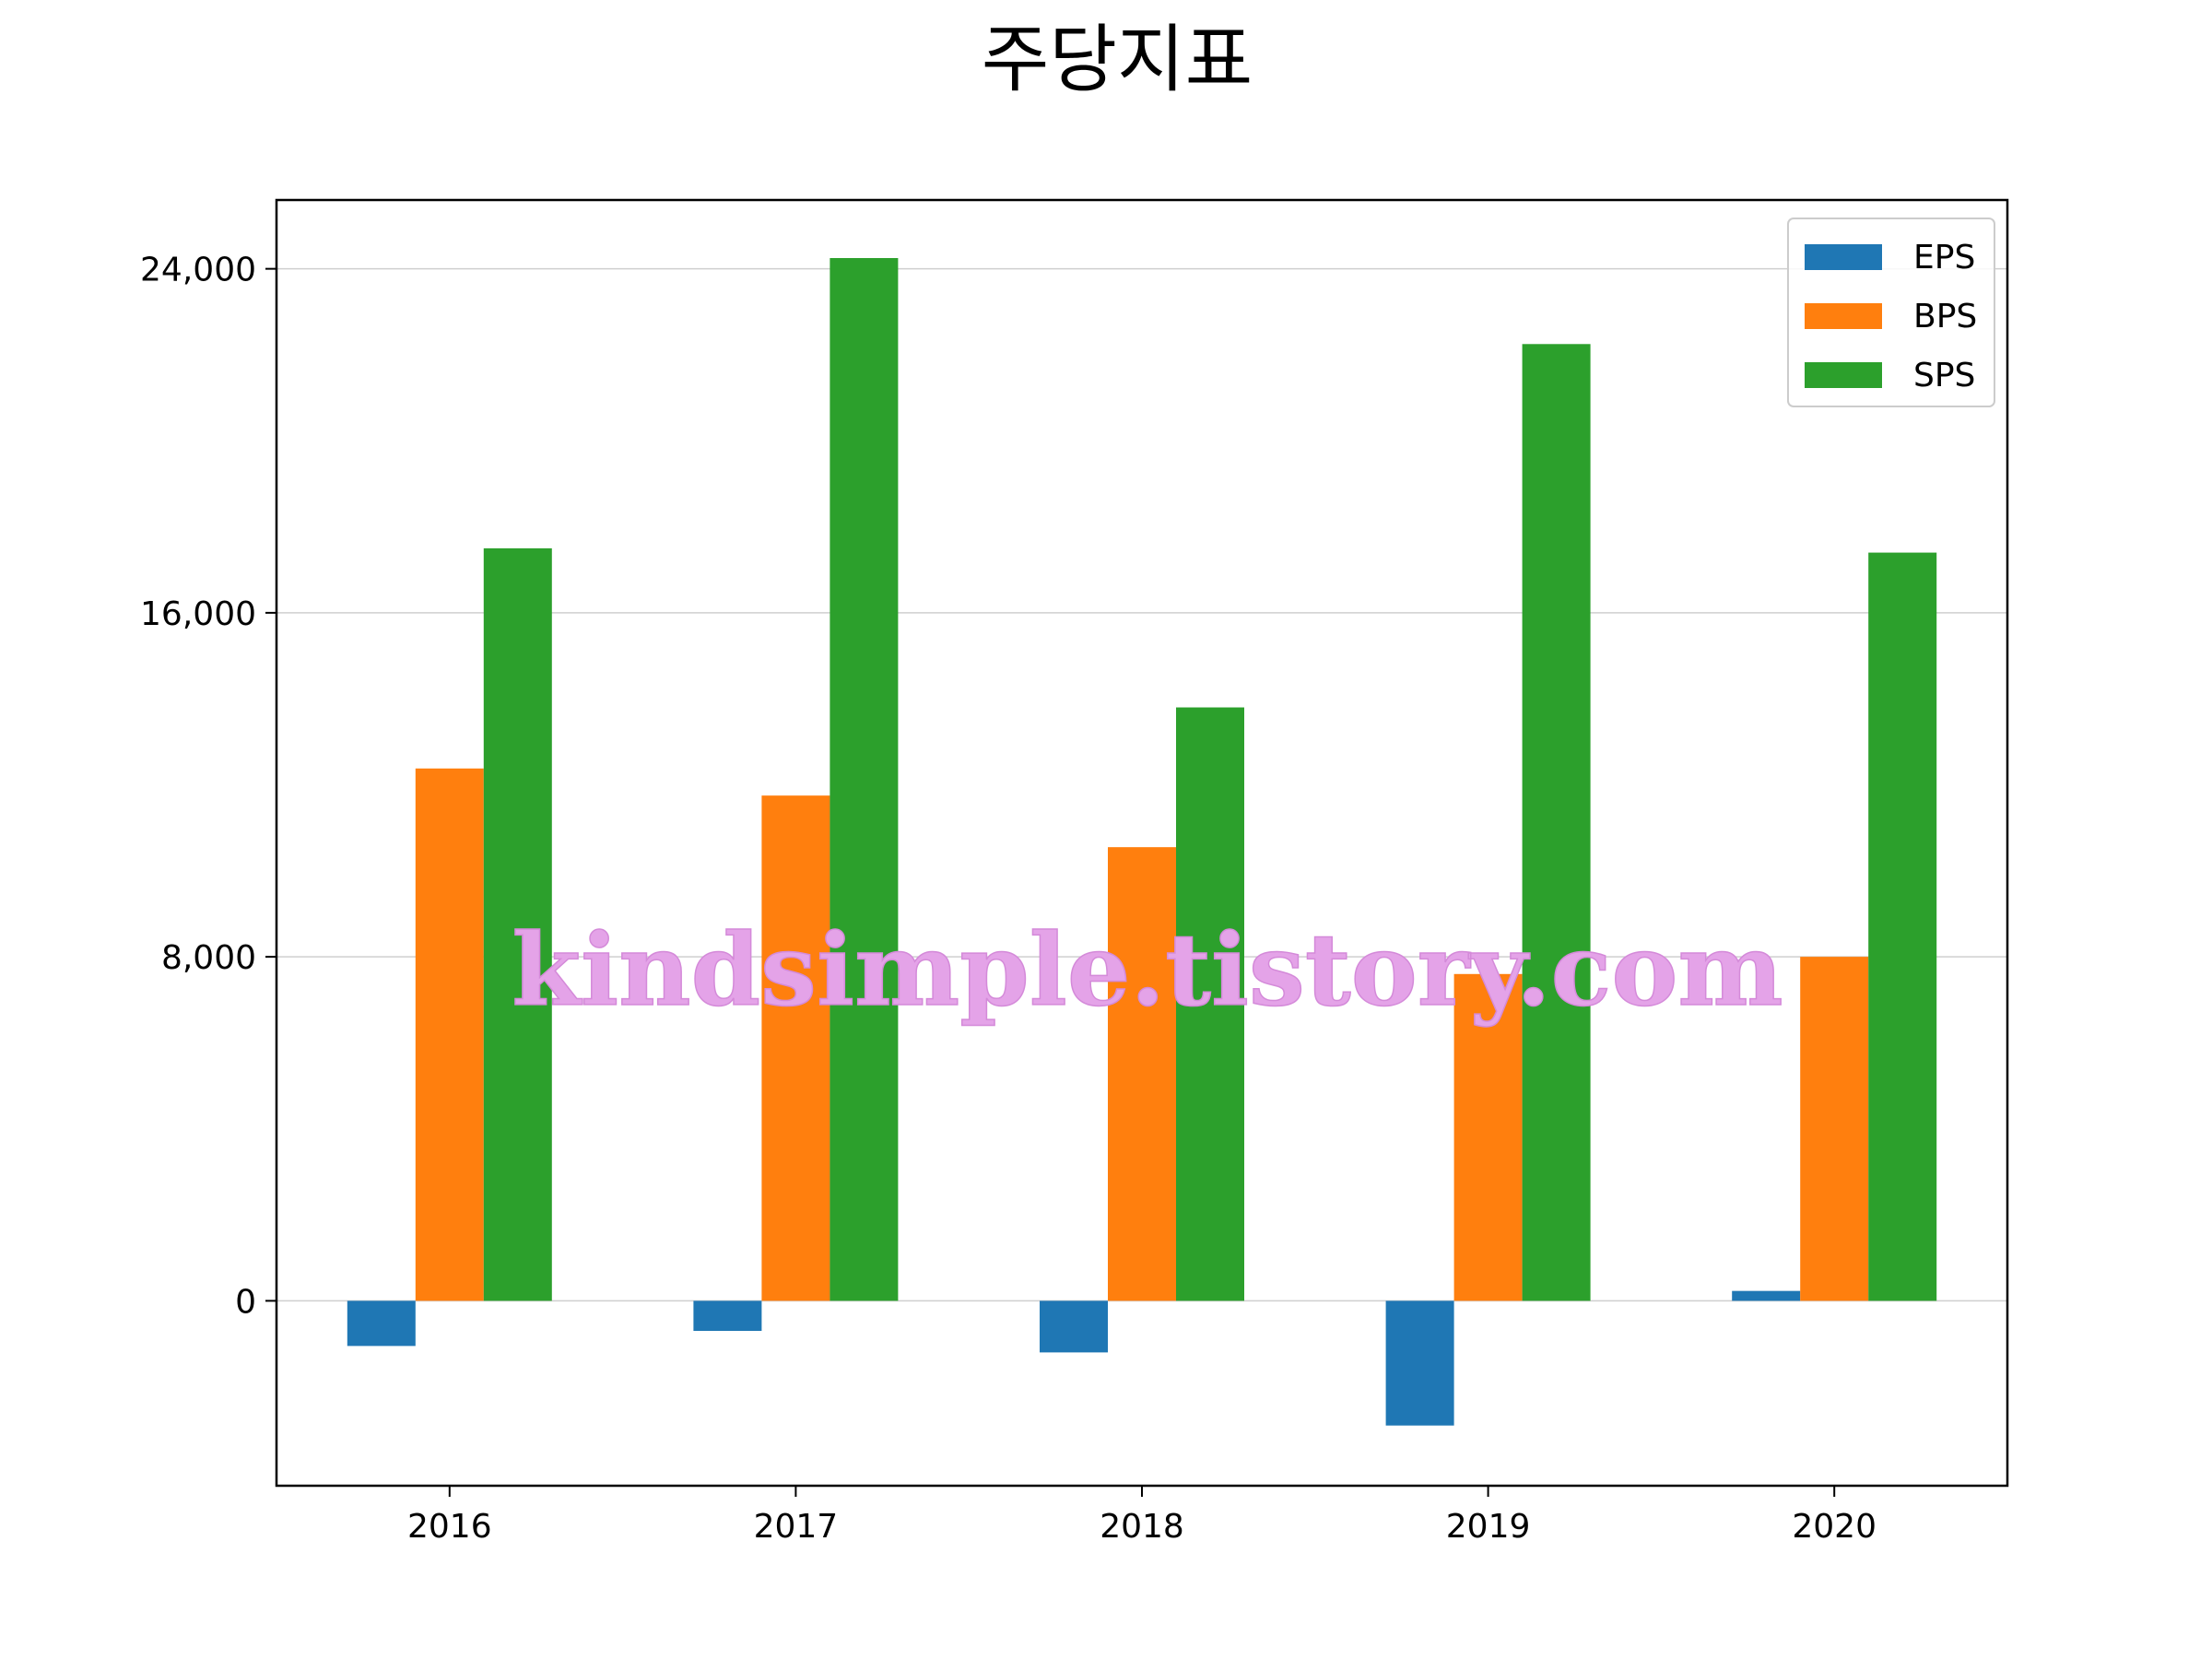  I want to click on bar-eps-2016, so click(381, 1323).